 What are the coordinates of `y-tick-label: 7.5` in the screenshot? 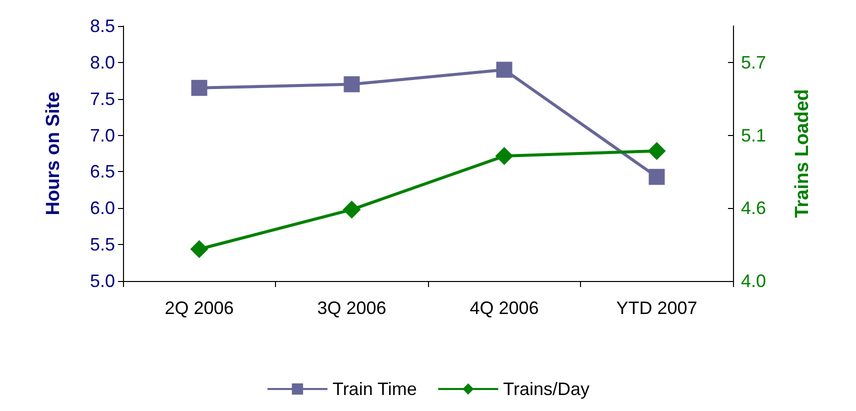 It's located at (102, 98).